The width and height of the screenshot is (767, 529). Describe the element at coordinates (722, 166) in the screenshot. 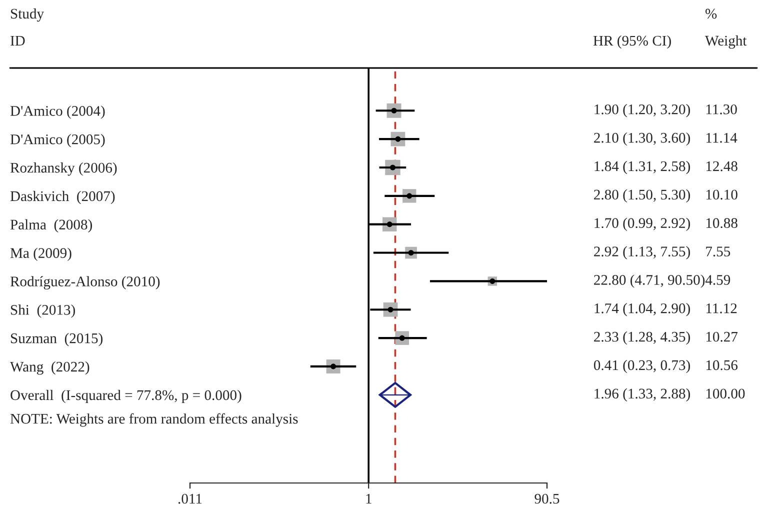

I see `text: 12.48` at that location.